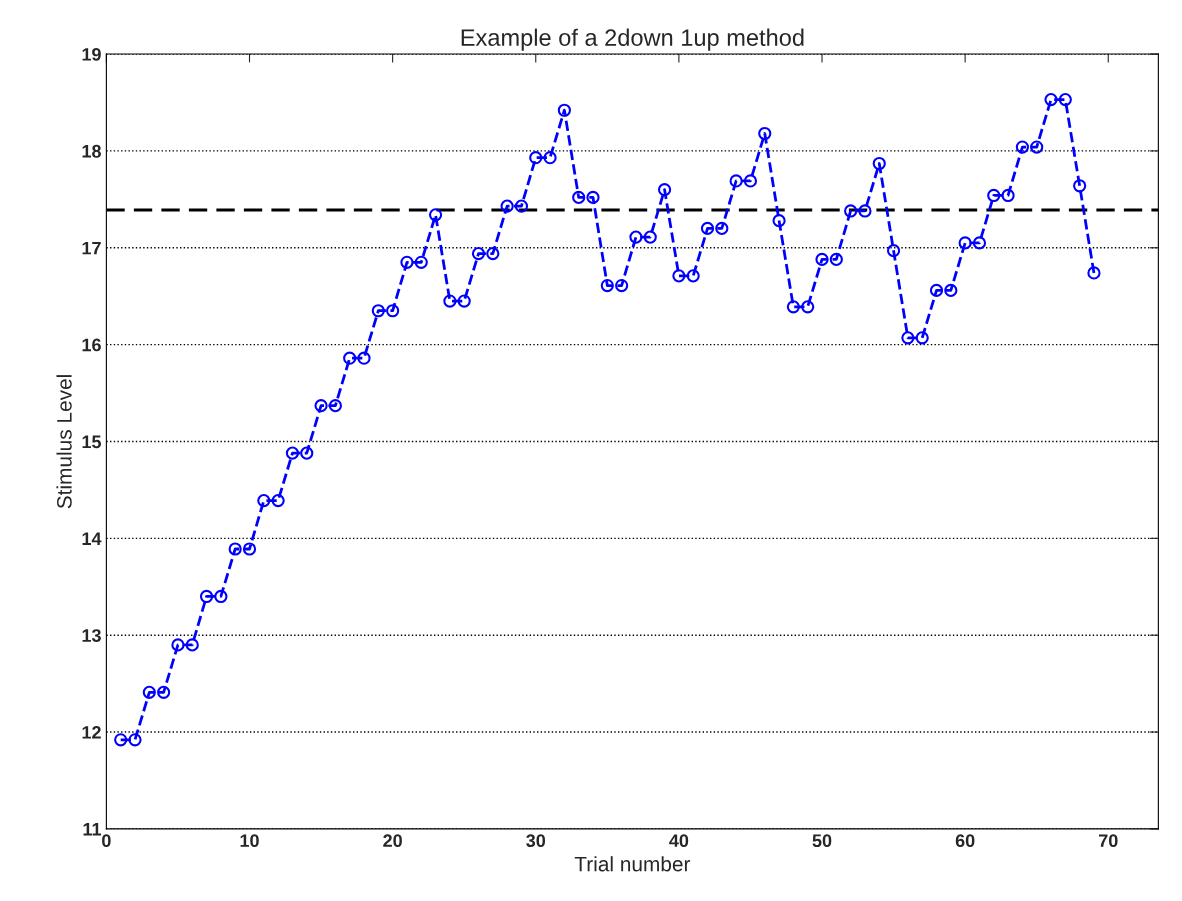 The image size is (1182, 901). Describe the element at coordinates (91, 248) in the screenshot. I see `y-tick-label: 17` at that location.